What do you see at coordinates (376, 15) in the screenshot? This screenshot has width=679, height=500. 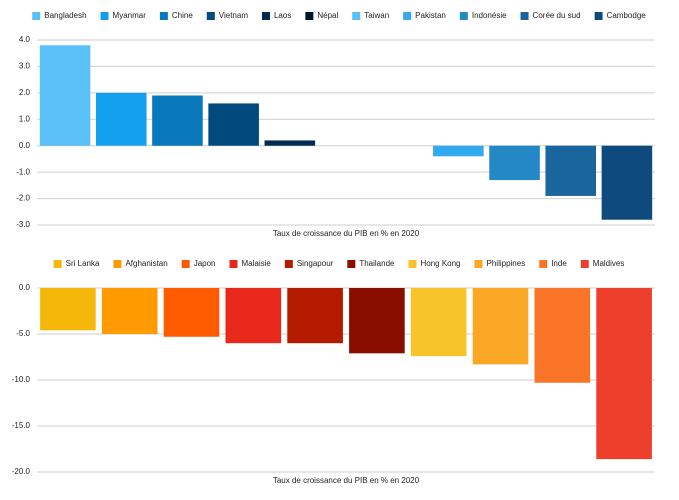 I see `legend-label: Taiwan` at bounding box center [376, 15].